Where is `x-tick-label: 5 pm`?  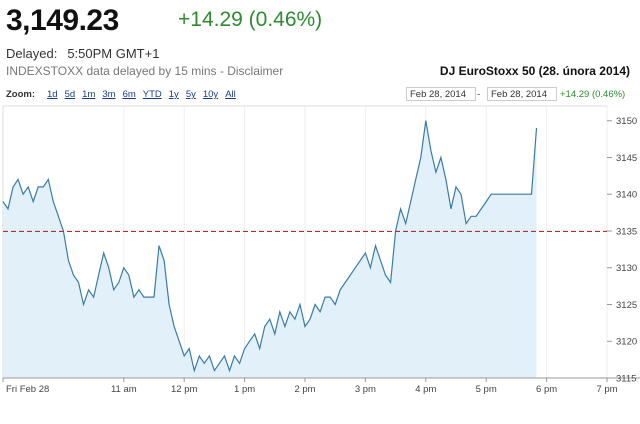 x-tick-label: 5 pm is located at coordinates (486, 389).